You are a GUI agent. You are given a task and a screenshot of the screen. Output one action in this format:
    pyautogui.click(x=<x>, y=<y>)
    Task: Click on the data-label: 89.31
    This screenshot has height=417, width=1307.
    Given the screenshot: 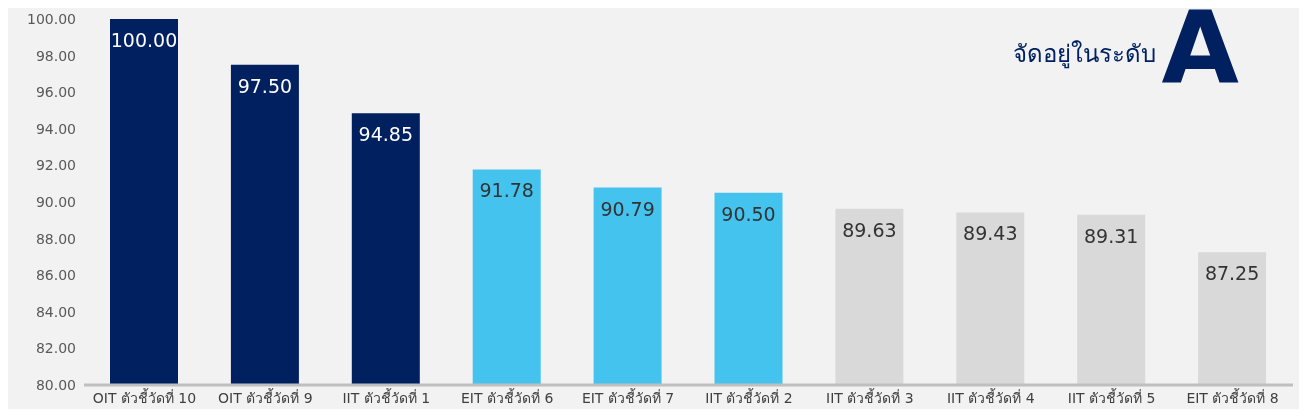 What is the action you would take?
    pyautogui.click(x=1111, y=235)
    